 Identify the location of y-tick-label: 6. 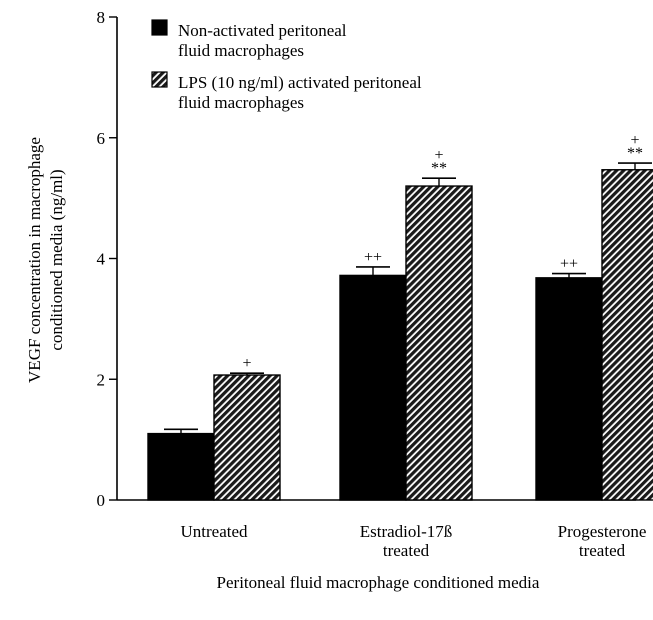
(101, 138).